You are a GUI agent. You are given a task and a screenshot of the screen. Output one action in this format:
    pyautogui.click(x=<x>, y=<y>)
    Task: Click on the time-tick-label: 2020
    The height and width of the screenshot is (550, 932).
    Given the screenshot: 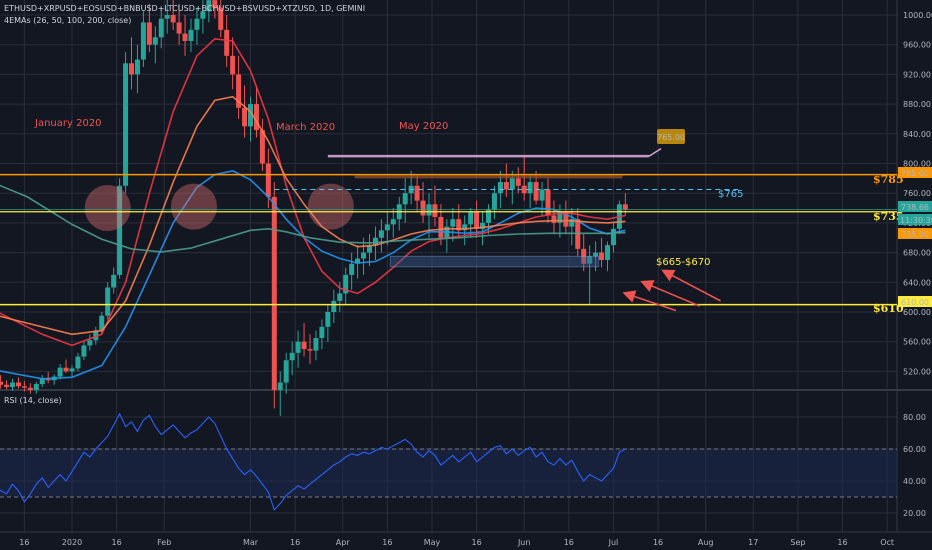 What is the action you would take?
    pyautogui.click(x=72, y=542)
    